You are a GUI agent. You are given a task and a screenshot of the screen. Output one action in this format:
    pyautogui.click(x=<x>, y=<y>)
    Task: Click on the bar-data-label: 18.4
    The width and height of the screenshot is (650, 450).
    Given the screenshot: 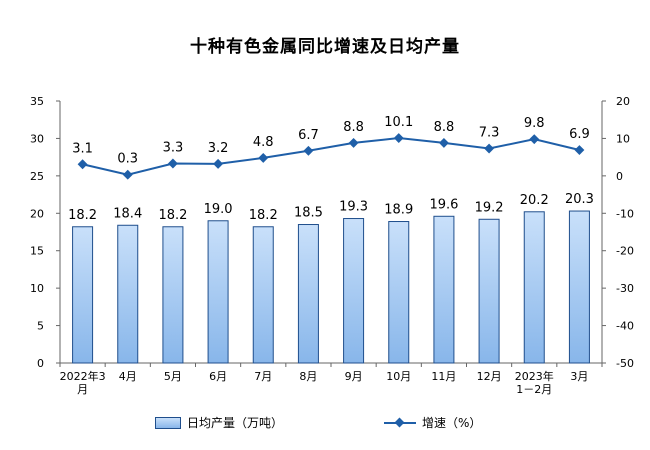 What is the action you would take?
    pyautogui.click(x=127, y=213)
    